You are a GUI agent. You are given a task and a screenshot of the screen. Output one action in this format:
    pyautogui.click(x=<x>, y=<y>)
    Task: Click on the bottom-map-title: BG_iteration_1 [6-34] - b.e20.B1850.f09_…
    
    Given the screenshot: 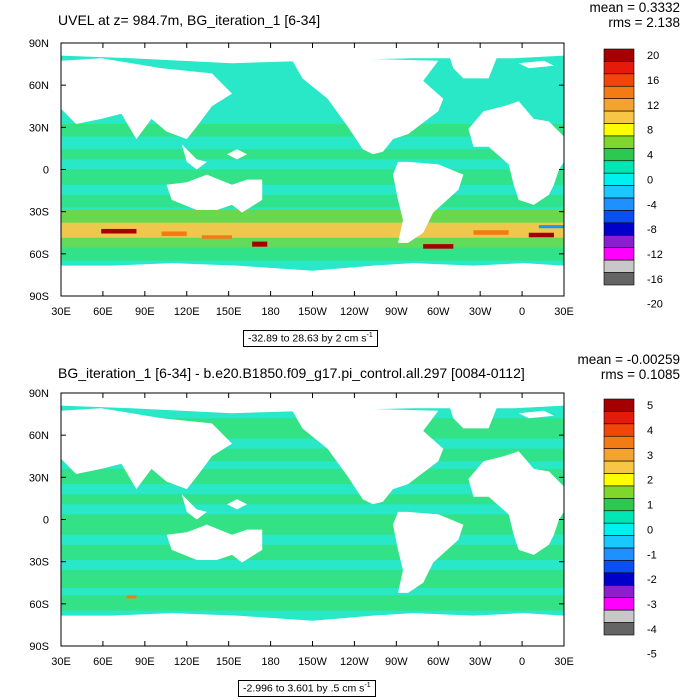 What is the action you would take?
    pyautogui.click(x=291, y=373)
    